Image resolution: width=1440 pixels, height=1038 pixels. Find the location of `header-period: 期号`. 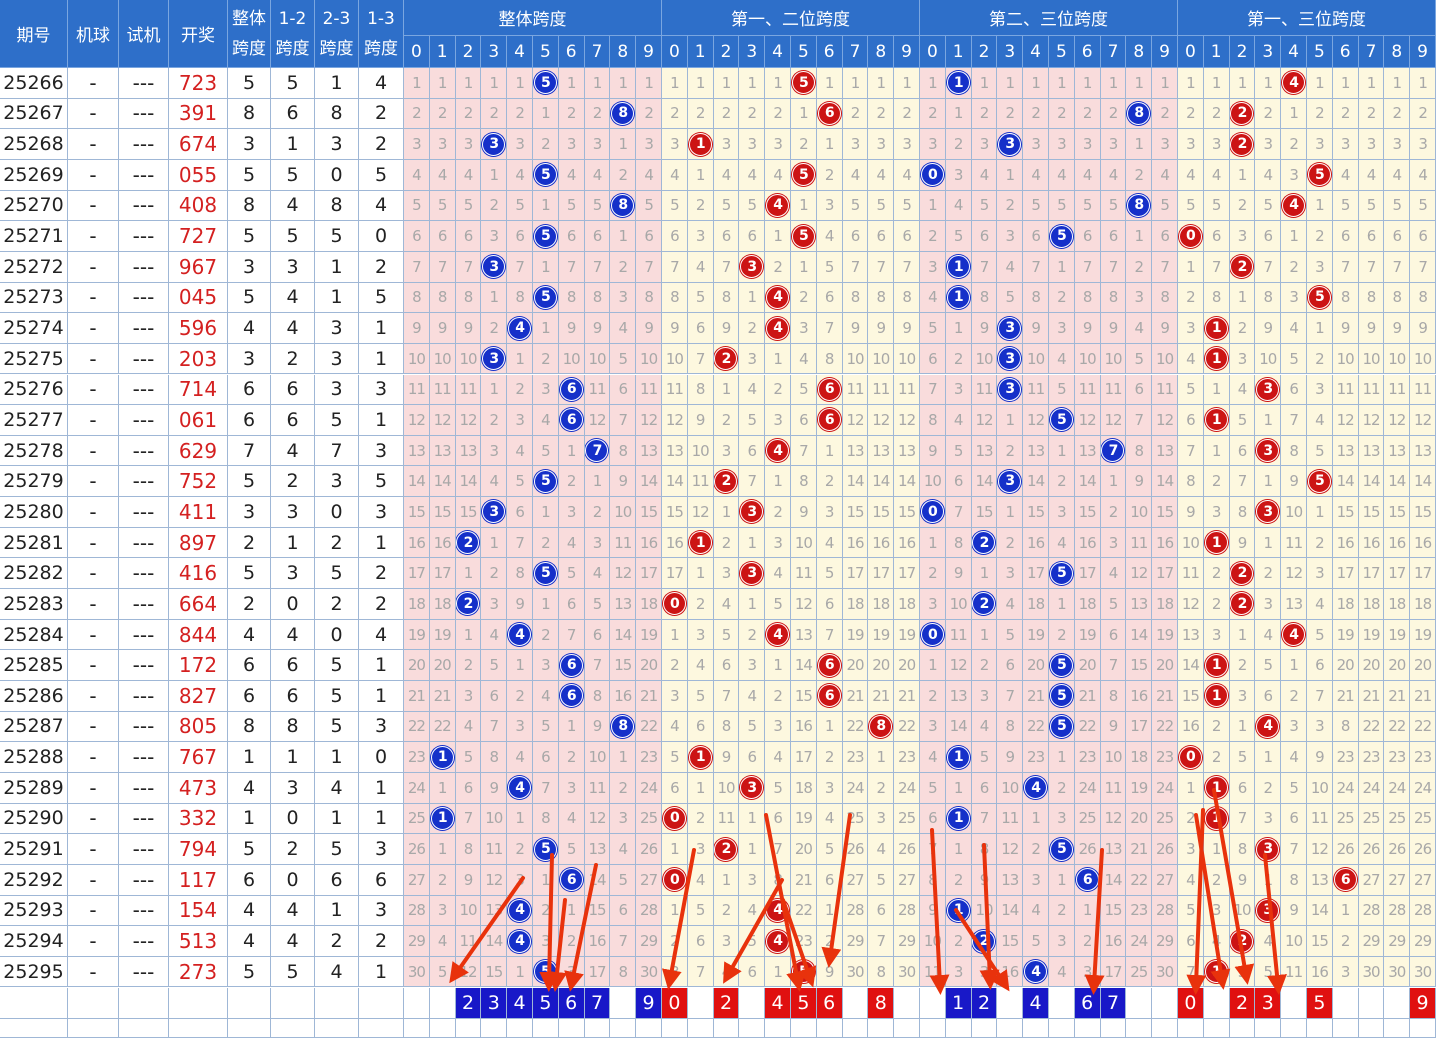

header-period: 期号 is located at coordinates (34, 34).